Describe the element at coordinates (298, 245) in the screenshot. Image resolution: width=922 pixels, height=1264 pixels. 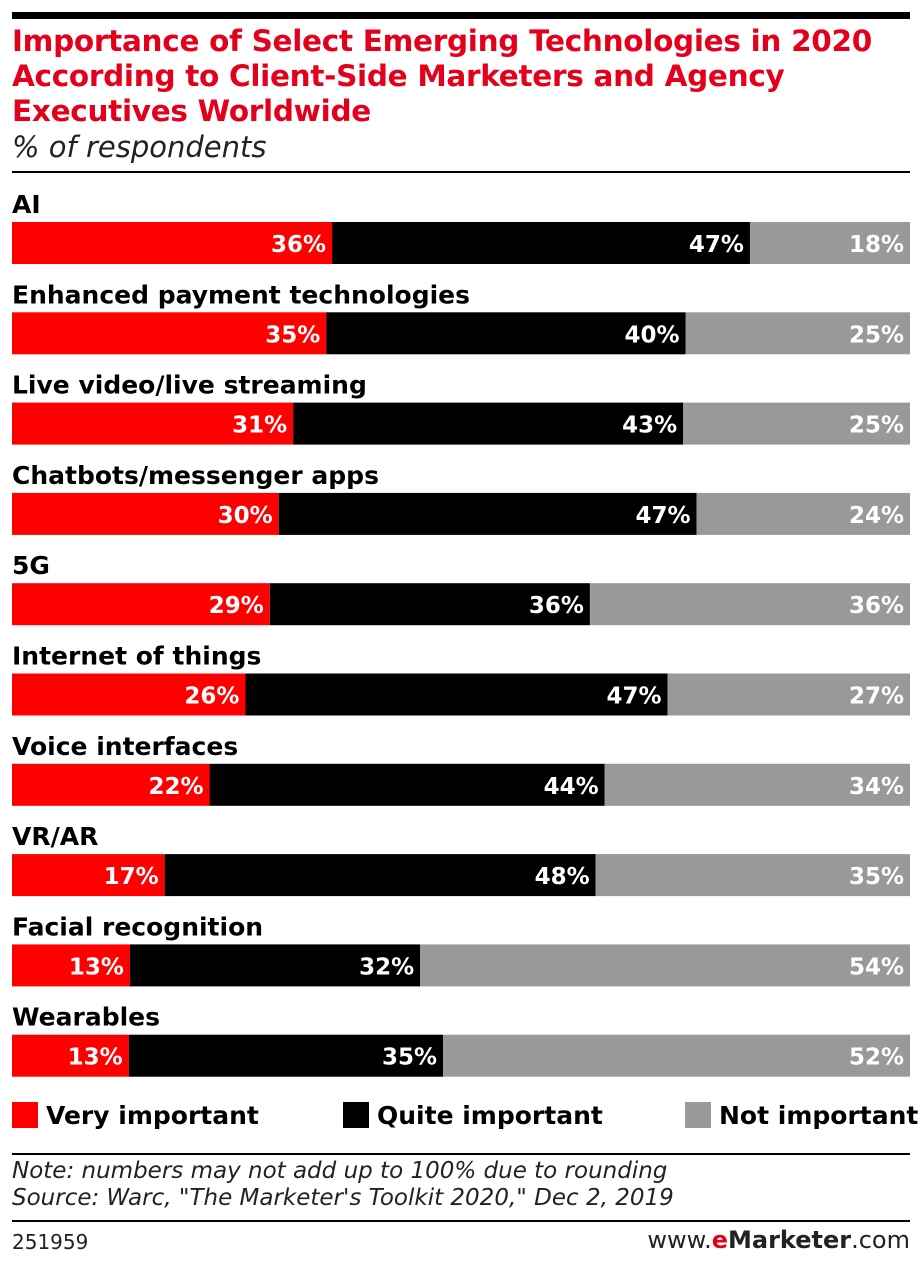
I see `data-label-very: 36%` at that location.